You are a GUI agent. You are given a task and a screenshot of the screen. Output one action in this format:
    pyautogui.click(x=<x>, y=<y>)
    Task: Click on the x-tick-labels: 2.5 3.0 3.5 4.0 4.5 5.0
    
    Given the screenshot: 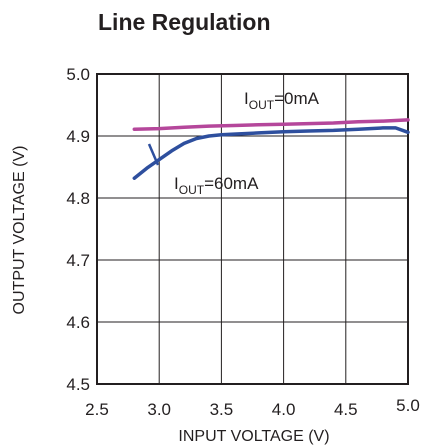 What is the action you would take?
    pyautogui.click(x=252, y=407)
    